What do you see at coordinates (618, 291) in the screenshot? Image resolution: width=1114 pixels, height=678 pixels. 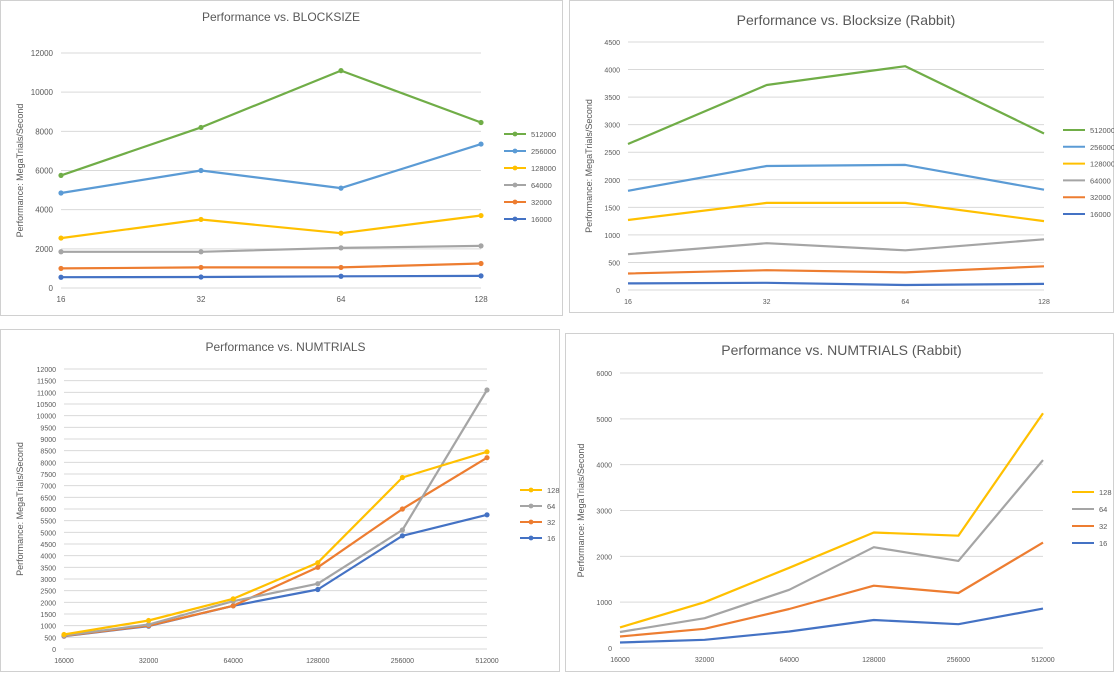 I see `y-tick-label: 0` at bounding box center [618, 291].